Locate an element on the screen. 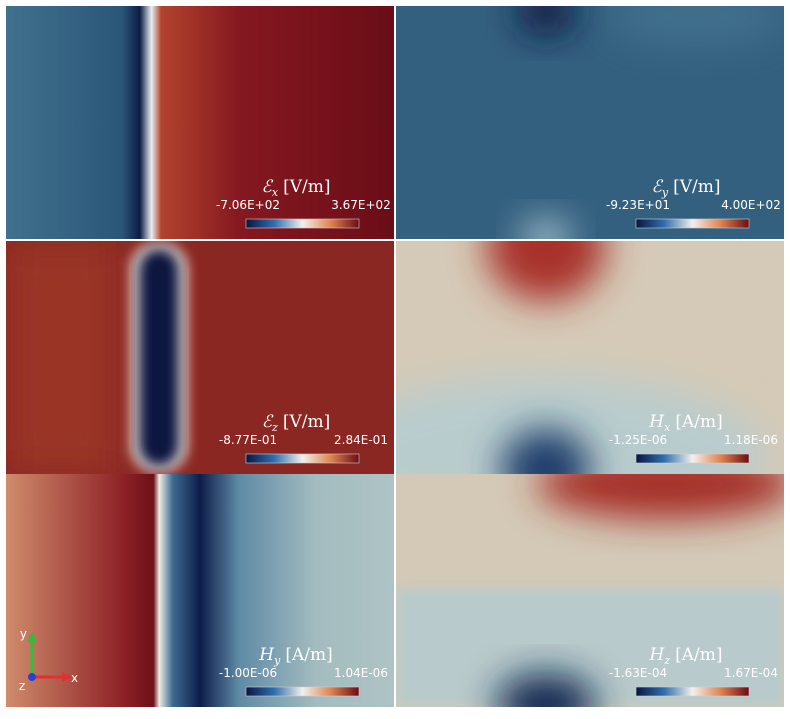 This screenshot has width=790, height=719. colorbar-title: Hy [A/m] is located at coordinates (295, 656).